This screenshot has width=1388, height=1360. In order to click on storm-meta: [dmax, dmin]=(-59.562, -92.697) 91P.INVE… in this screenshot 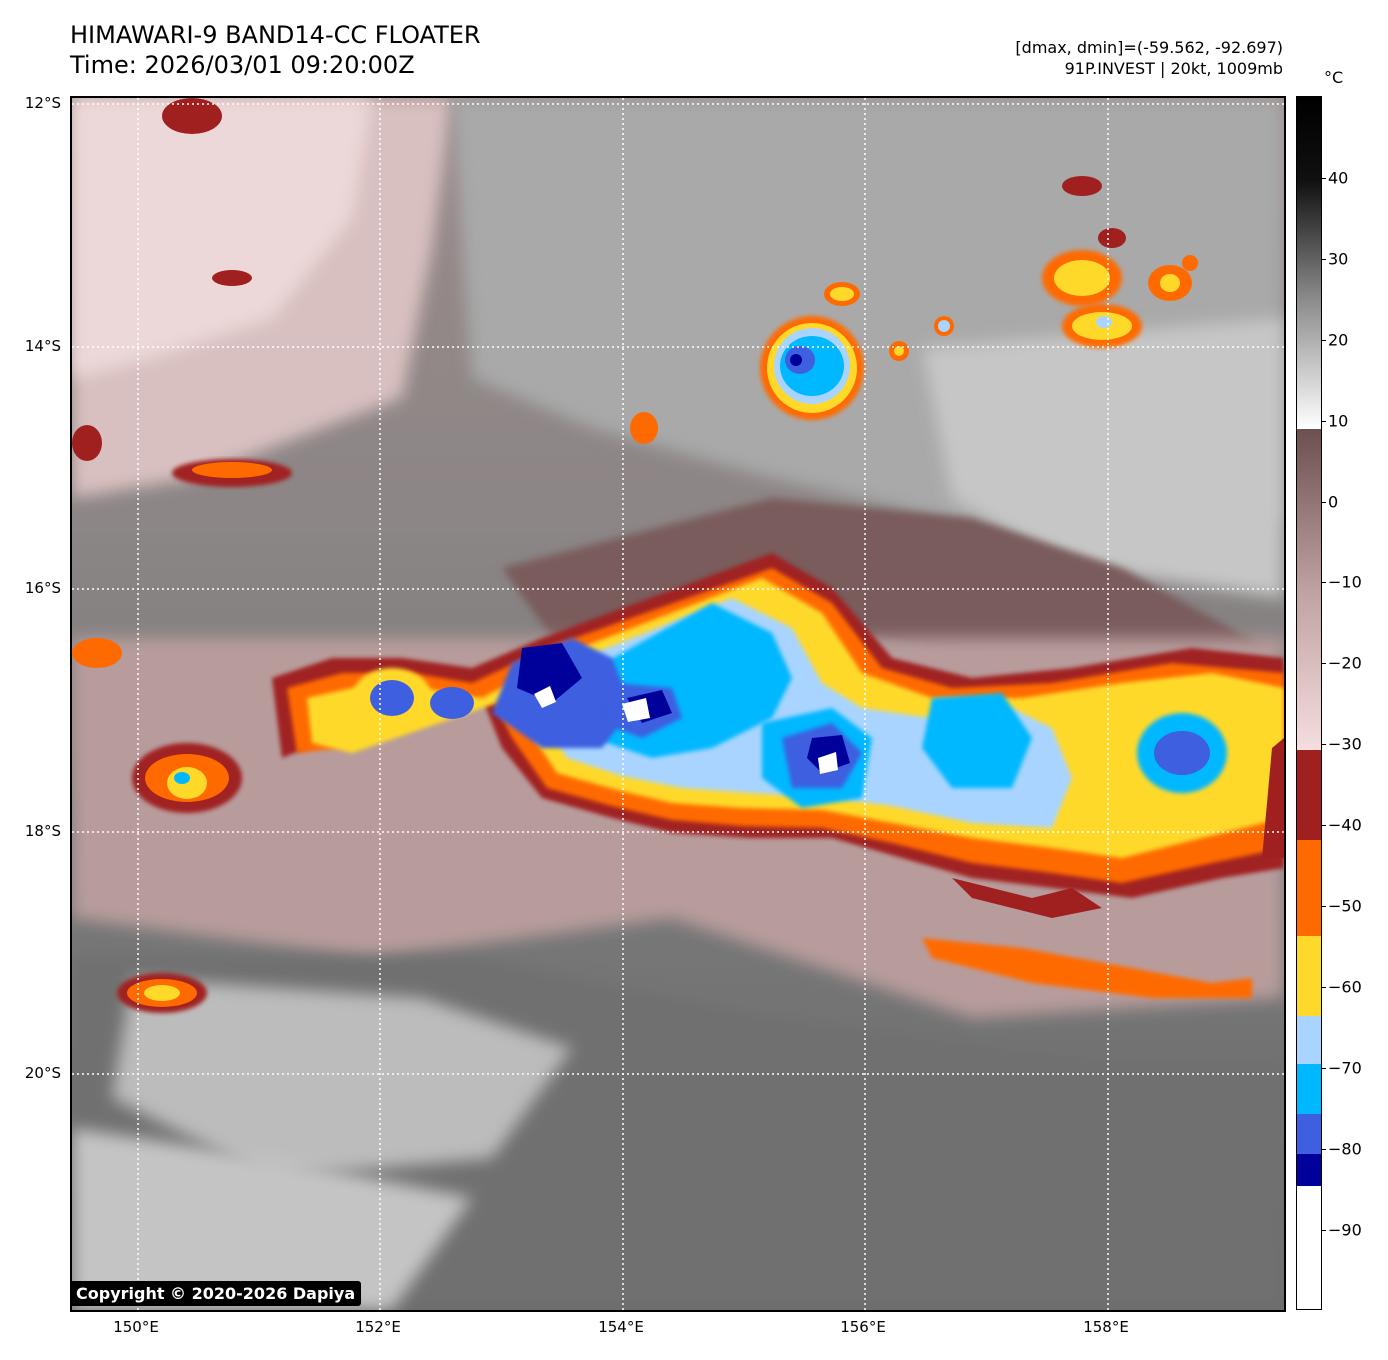, I will do `click(1149, 58)`.